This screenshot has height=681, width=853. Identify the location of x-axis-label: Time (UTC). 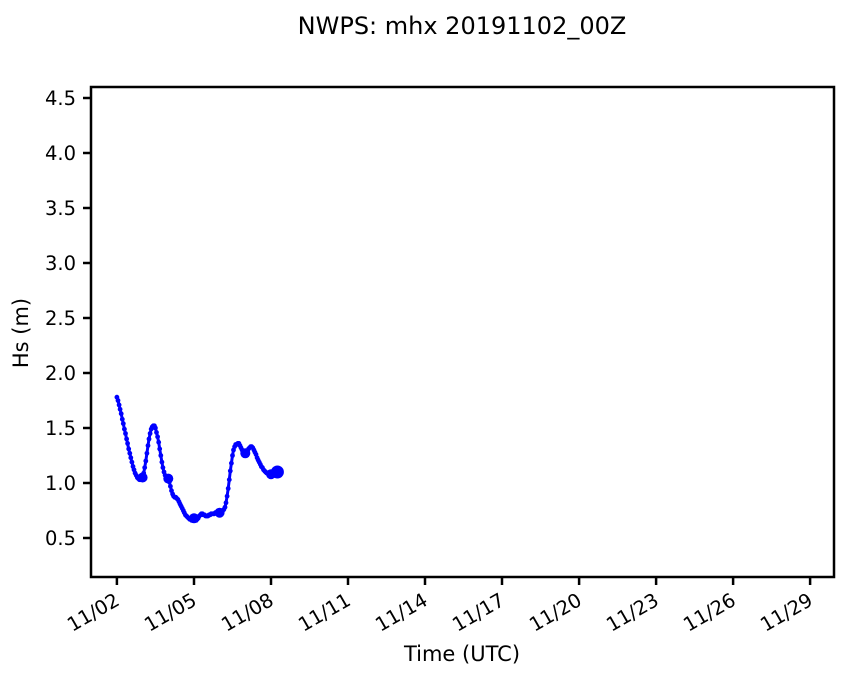
(461, 654).